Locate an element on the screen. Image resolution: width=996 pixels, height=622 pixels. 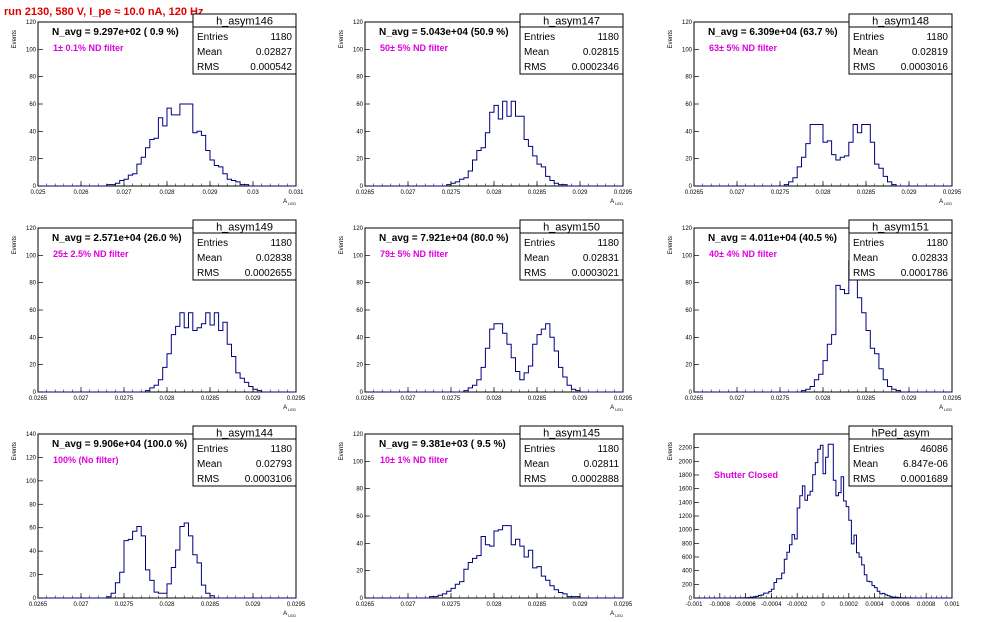
stats-value-mean: 0.02793 is located at coordinates (274, 464).